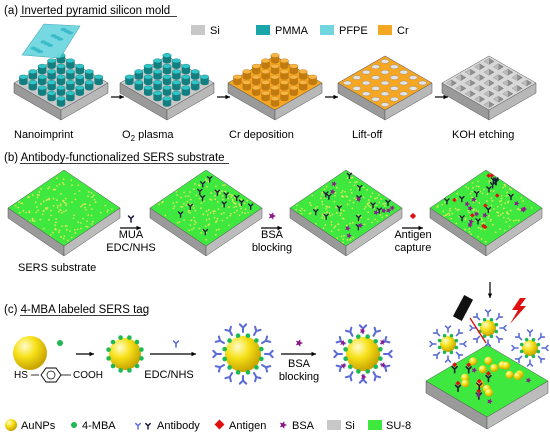  What do you see at coordinates (364, 377) in the screenshot?
I see `c-tag-bsa-bsa-1-shape` at bounding box center [364, 377].